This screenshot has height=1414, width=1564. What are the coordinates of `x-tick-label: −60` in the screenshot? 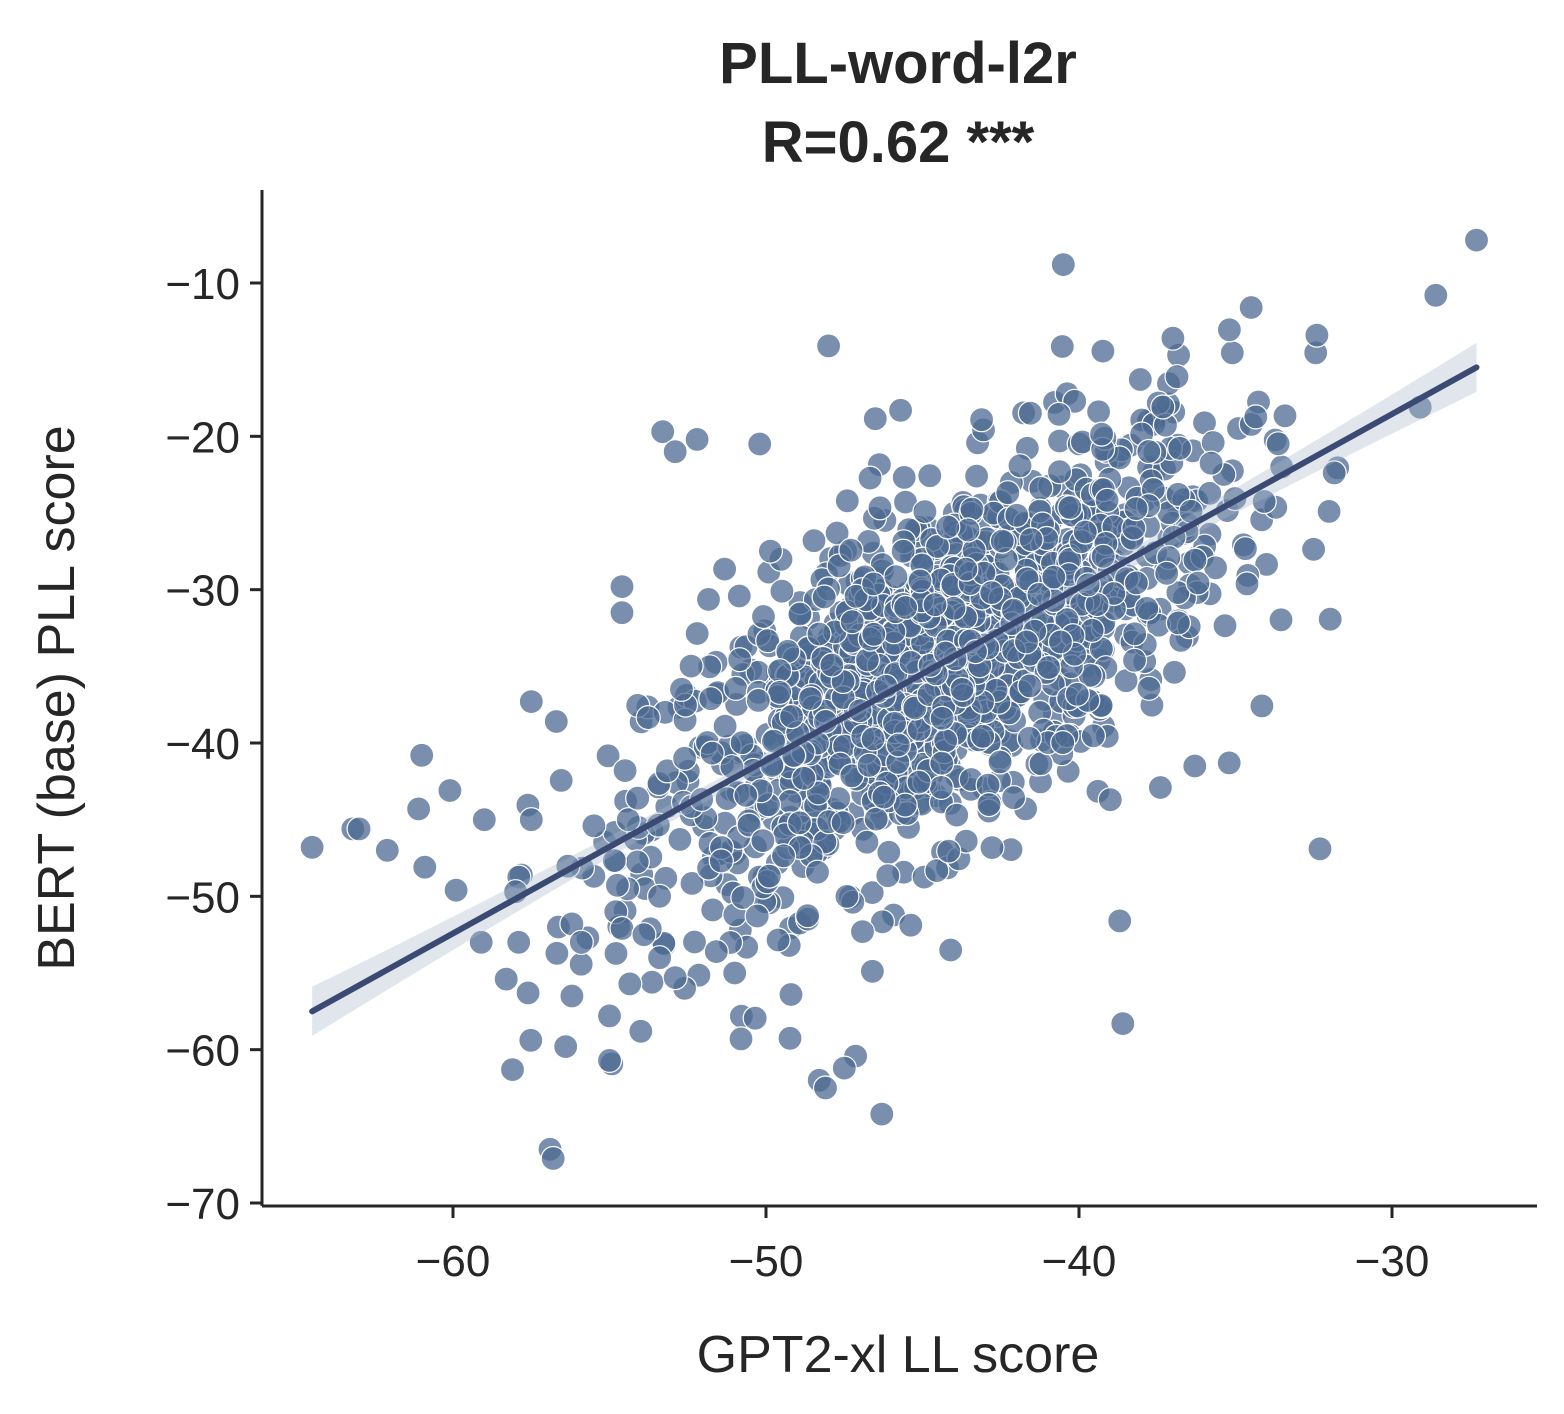 It's located at (453, 1261).